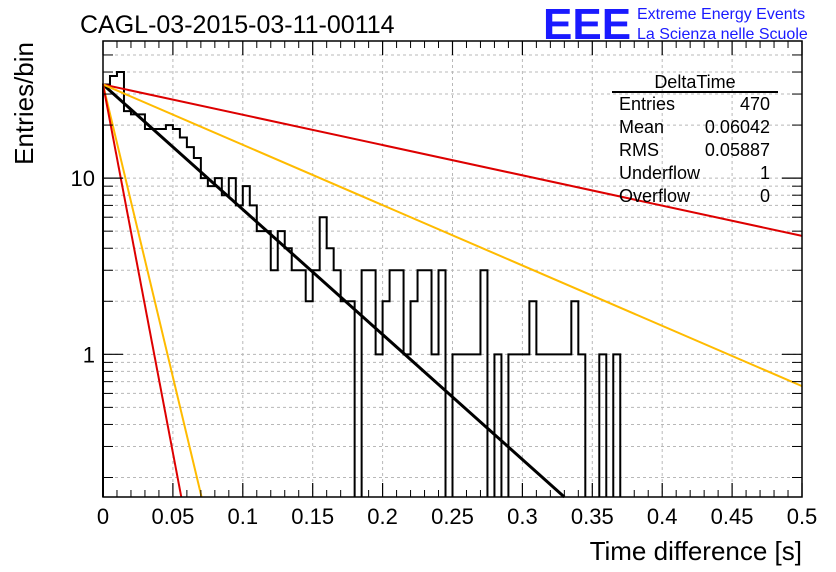 The image size is (836, 572). What do you see at coordinates (732, 516) in the screenshot?
I see `x-tick-label: 0.45` at bounding box center [732, 516].